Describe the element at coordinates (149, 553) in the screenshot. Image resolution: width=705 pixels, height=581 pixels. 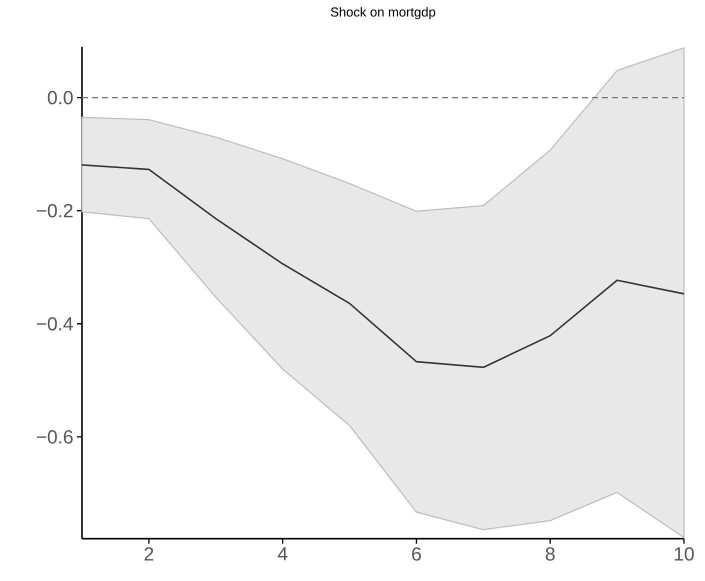
I see `x-tick-label: 2` at that location.